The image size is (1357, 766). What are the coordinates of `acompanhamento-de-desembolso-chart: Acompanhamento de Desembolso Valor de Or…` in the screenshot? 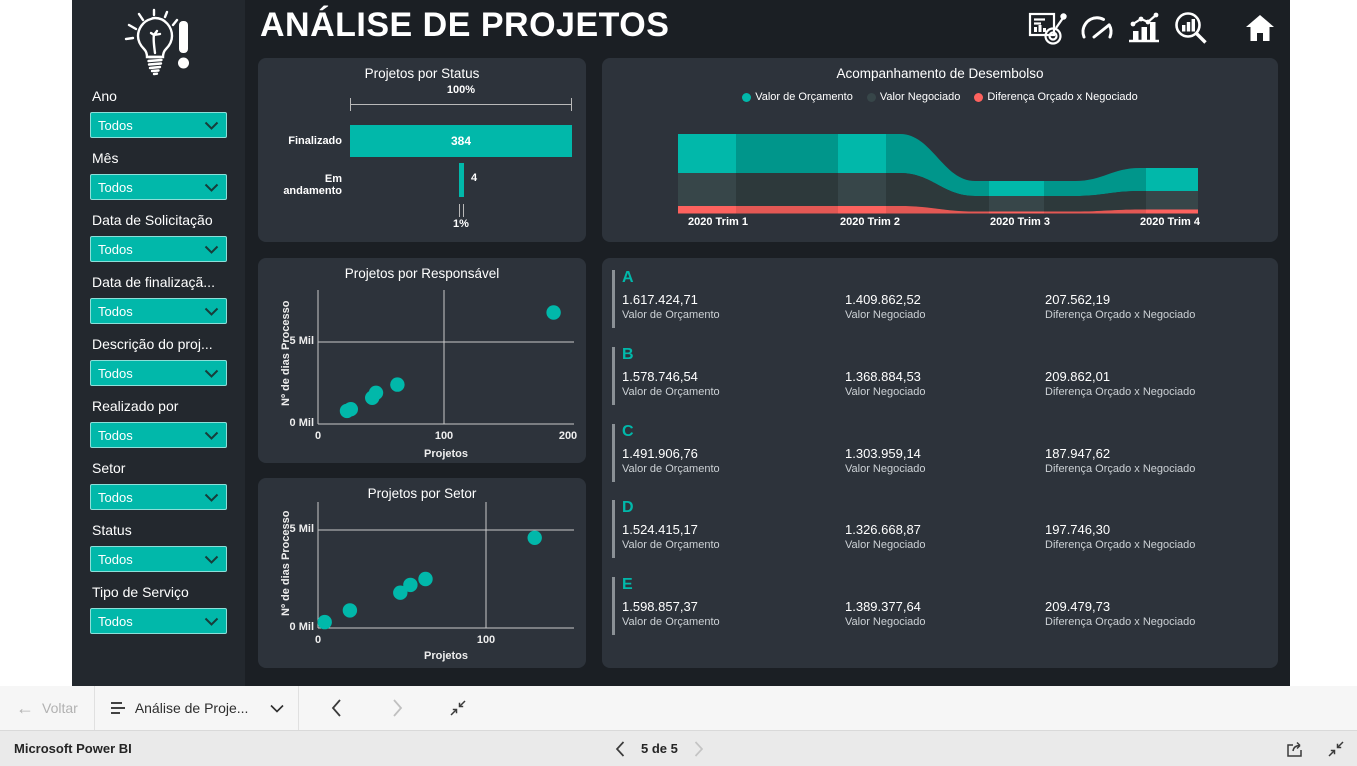 It's located at (940, 150).